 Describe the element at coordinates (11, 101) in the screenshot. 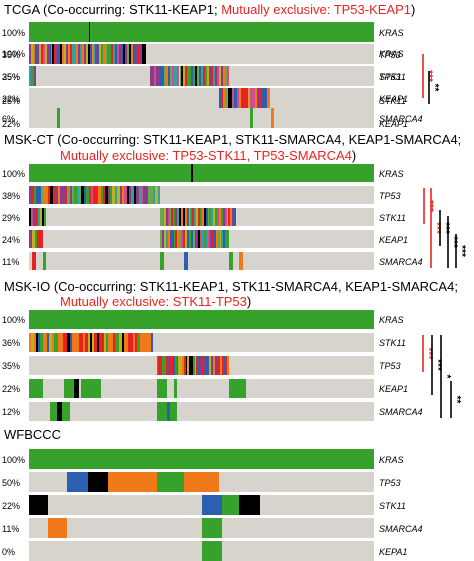

I see `pct-label: 25%` at that location.